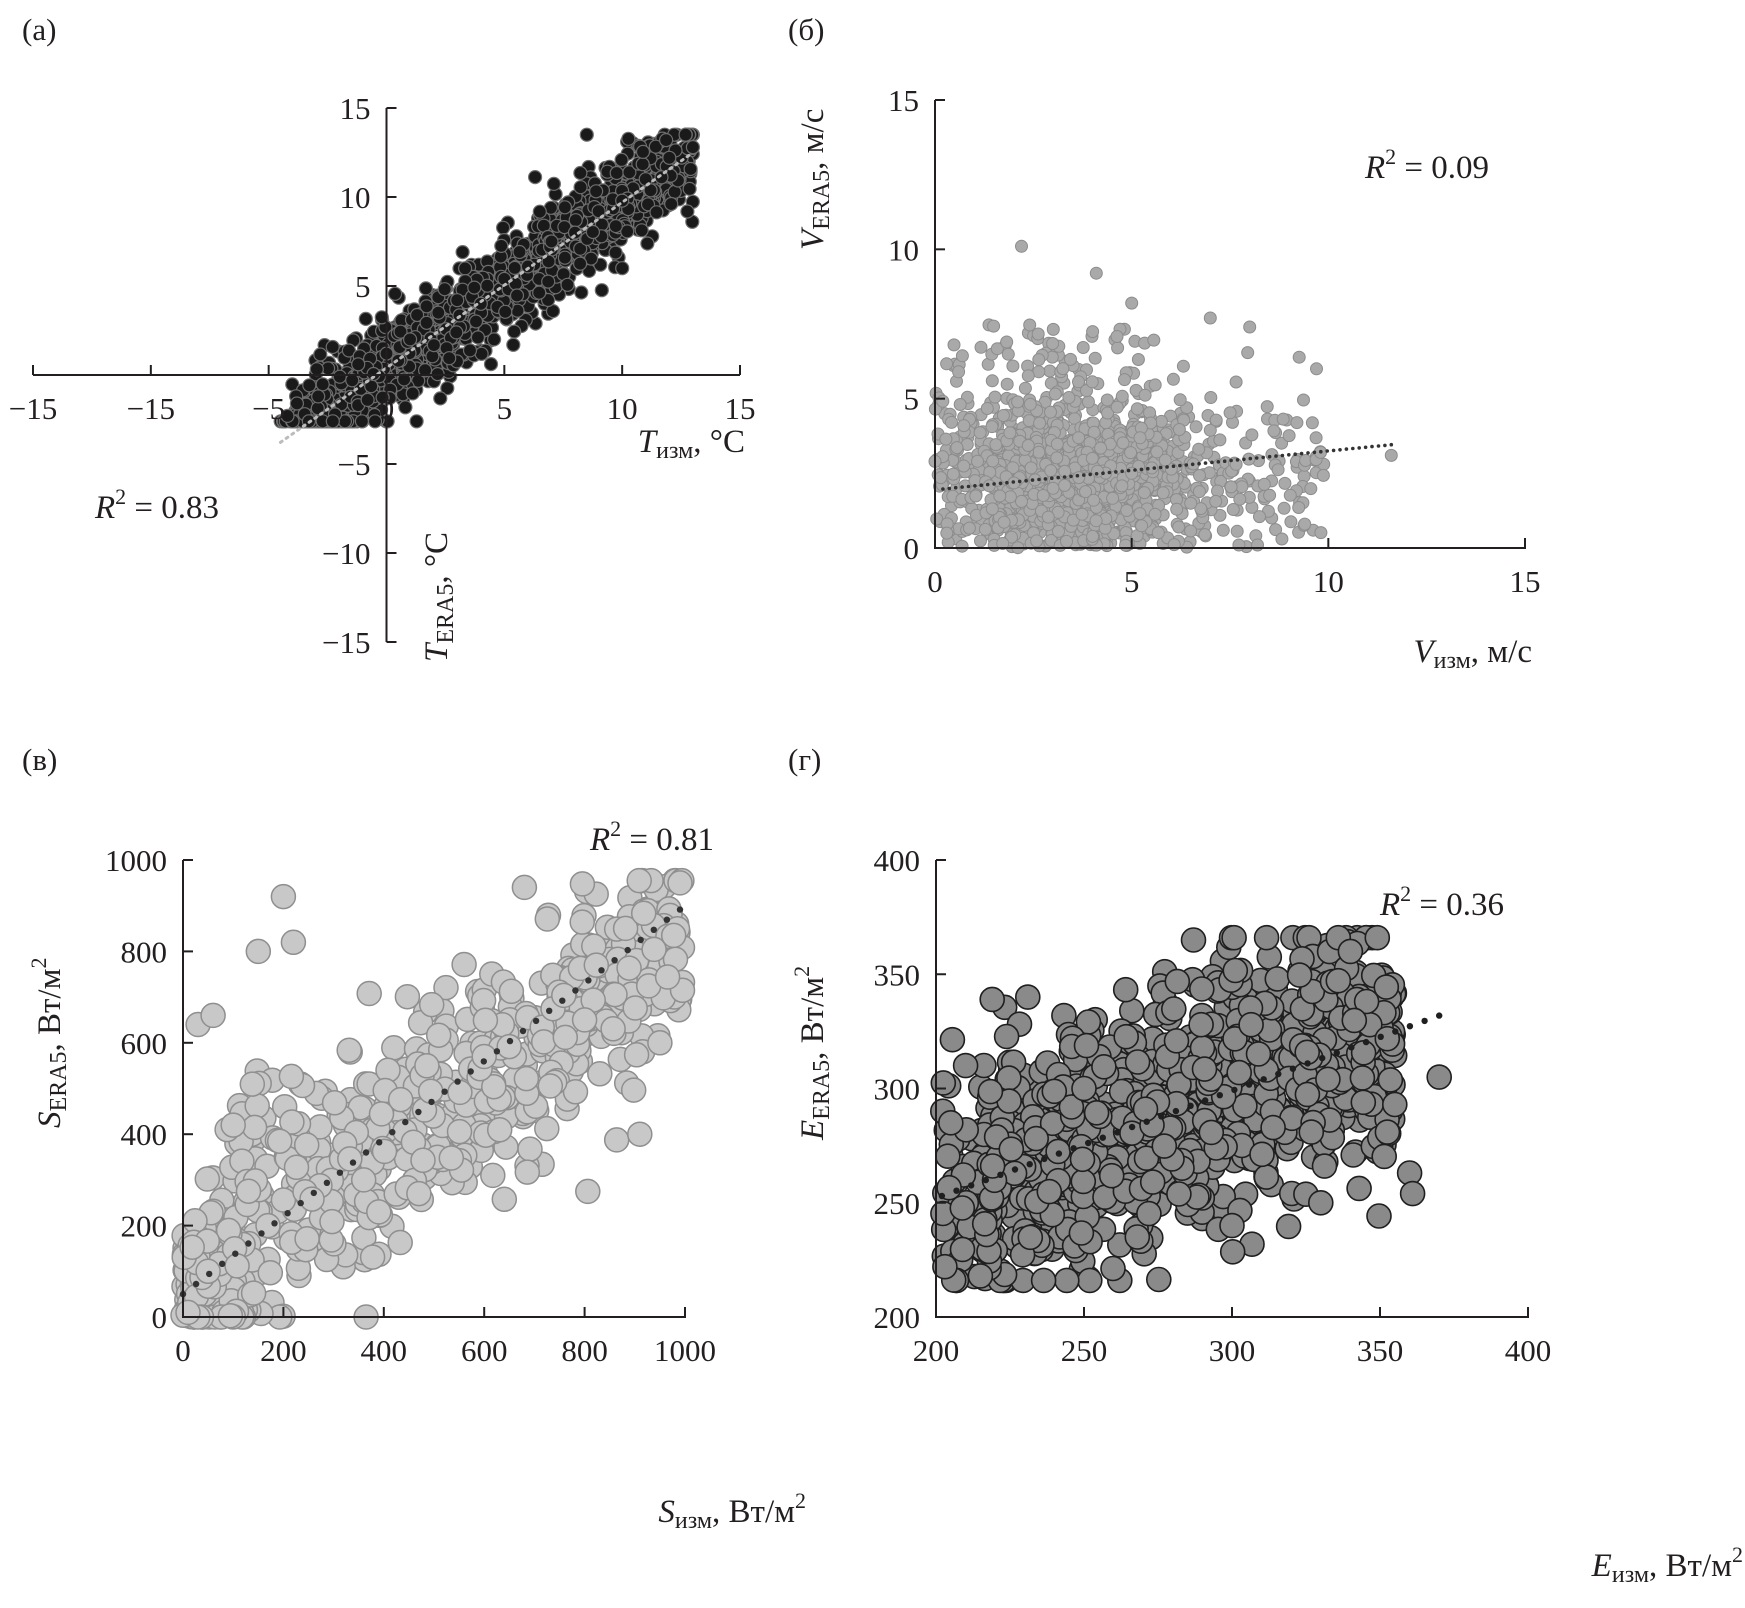 Image resolution: width=1745 pixels, height=1608 pixels. I want to click on x-tick-label: 0, so click(387, 408).